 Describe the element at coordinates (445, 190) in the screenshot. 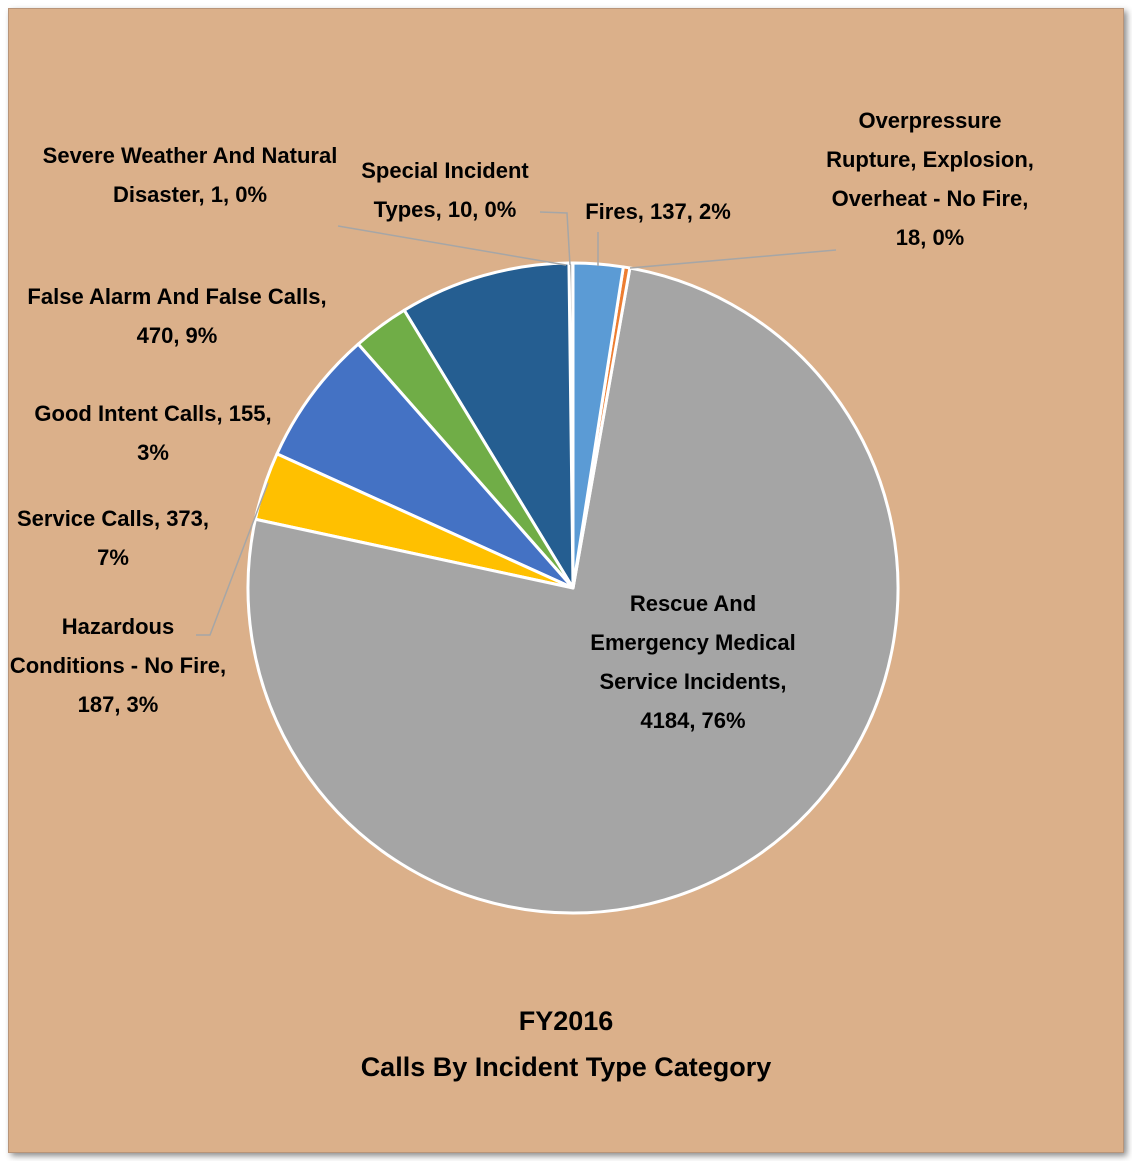

I see `data-label: Special Incident Types, 10, 0%` at that location.